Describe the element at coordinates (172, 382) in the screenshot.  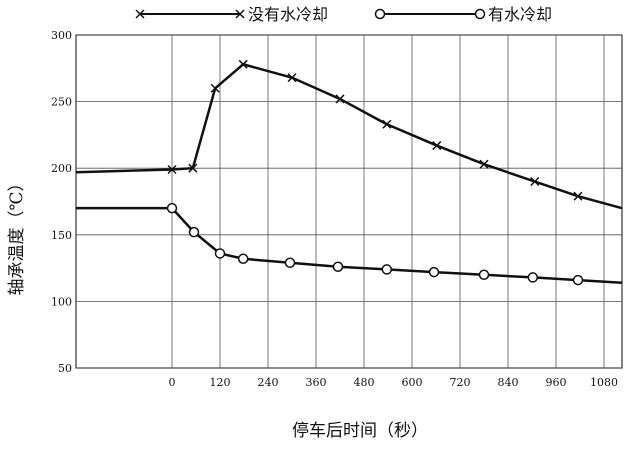
I see `x-tick-label: 0` at that location.